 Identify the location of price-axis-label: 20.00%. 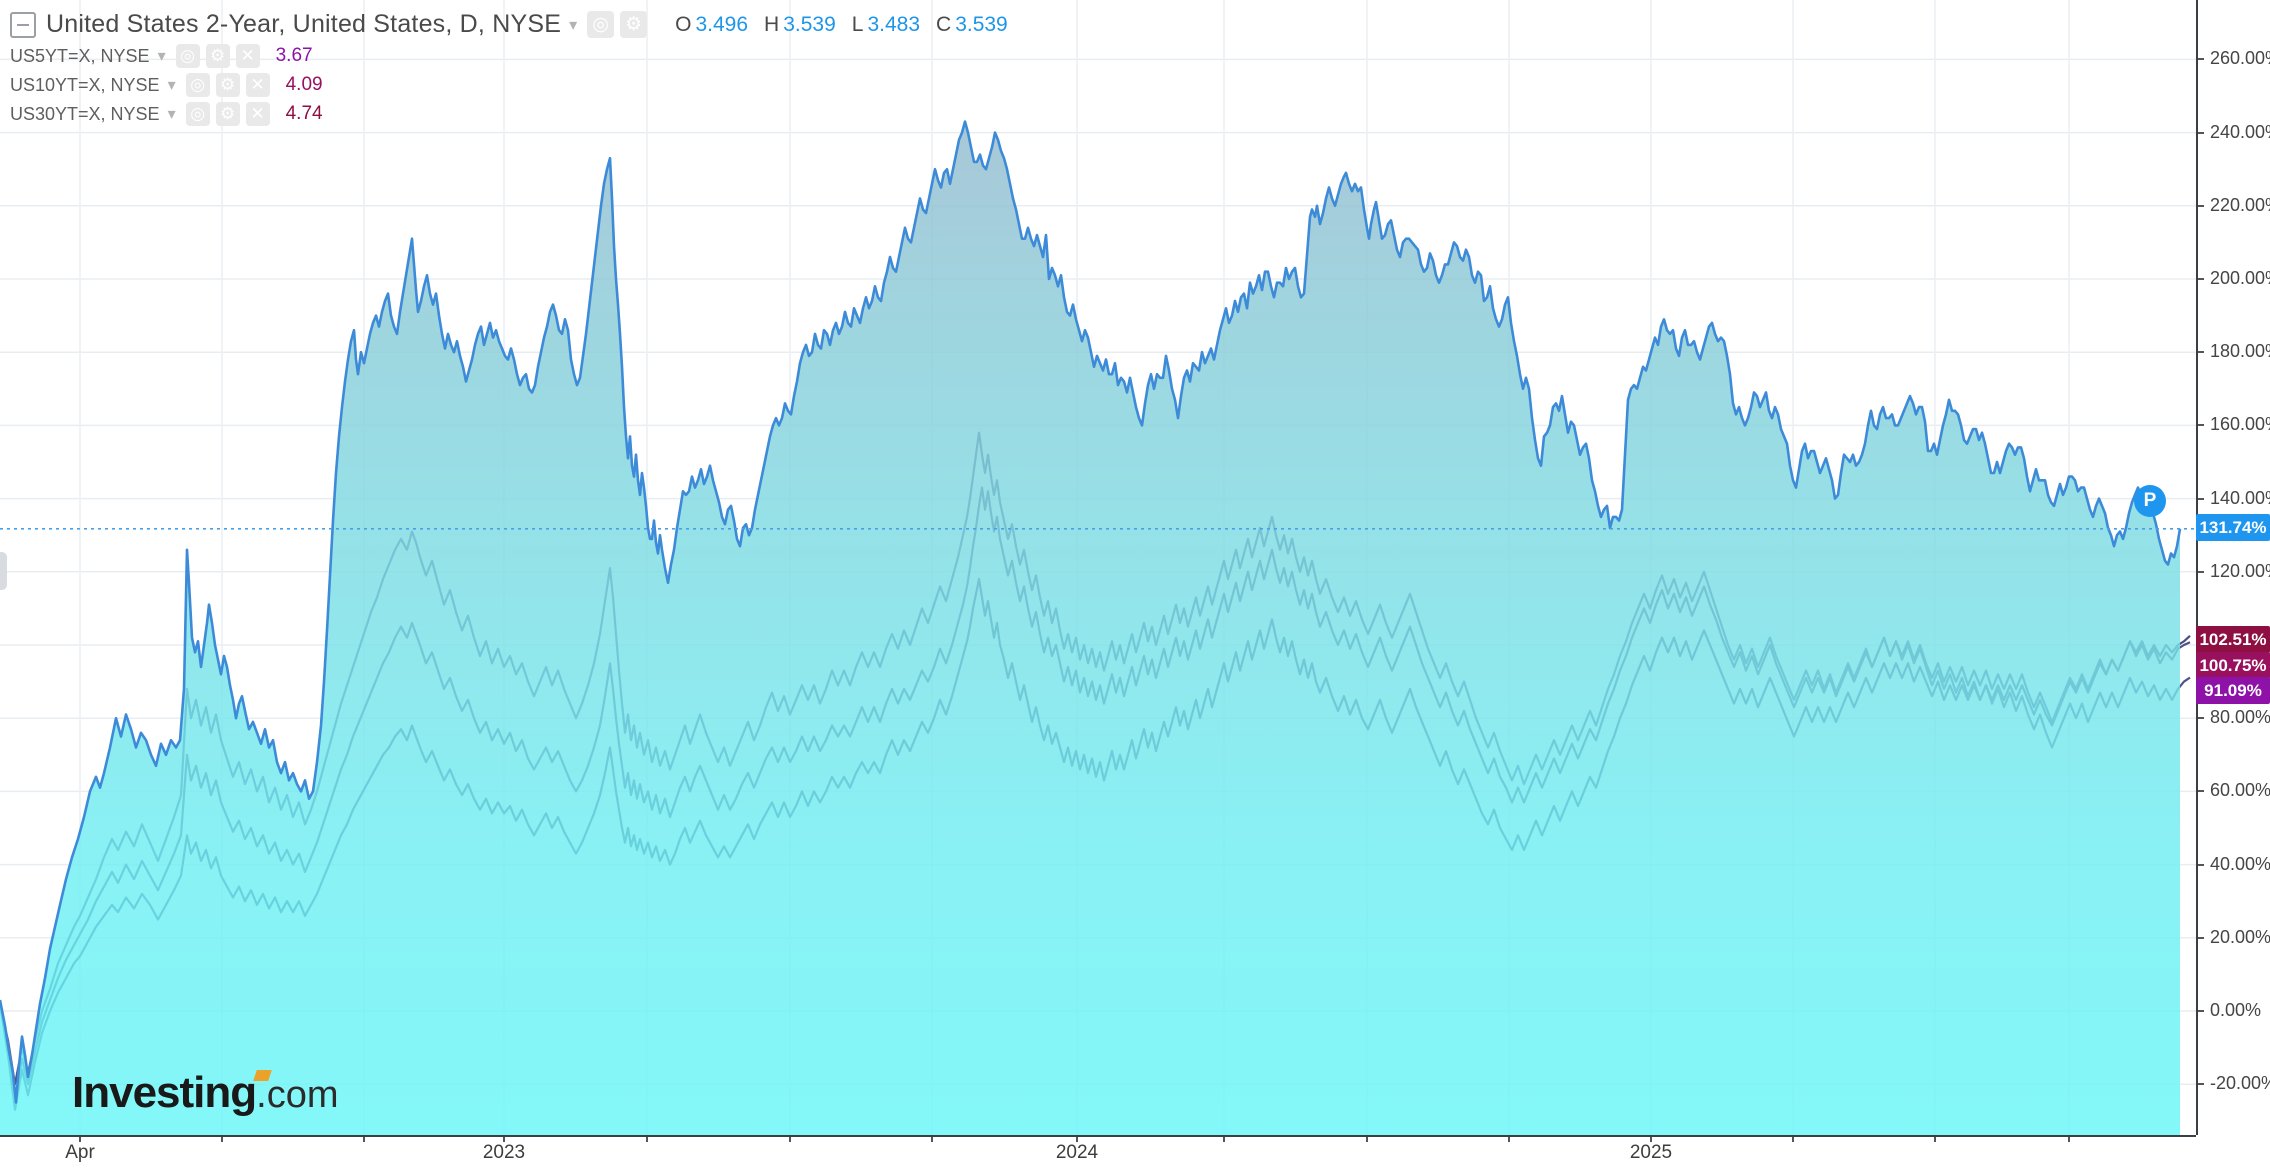
(2240, 936).